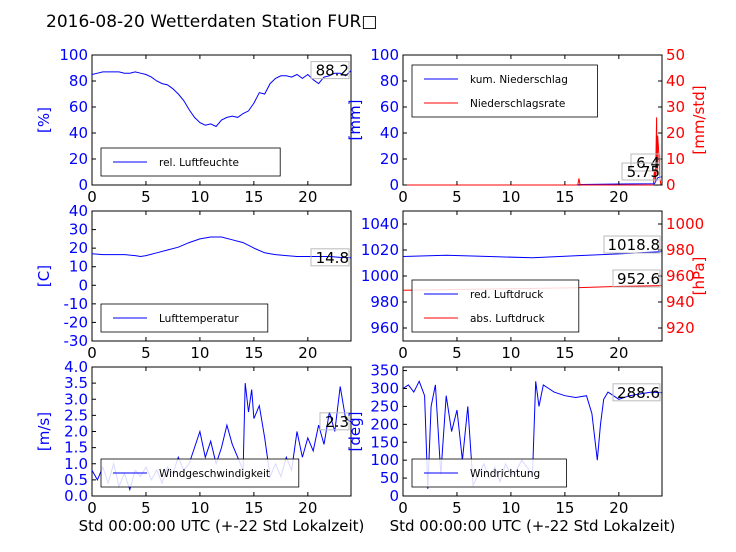 The image size is (736, 552). What do you see at coordinates (675, 159) in the screenshot?
I see `y2-tick-label: 10` at bounding box center [675, 159].